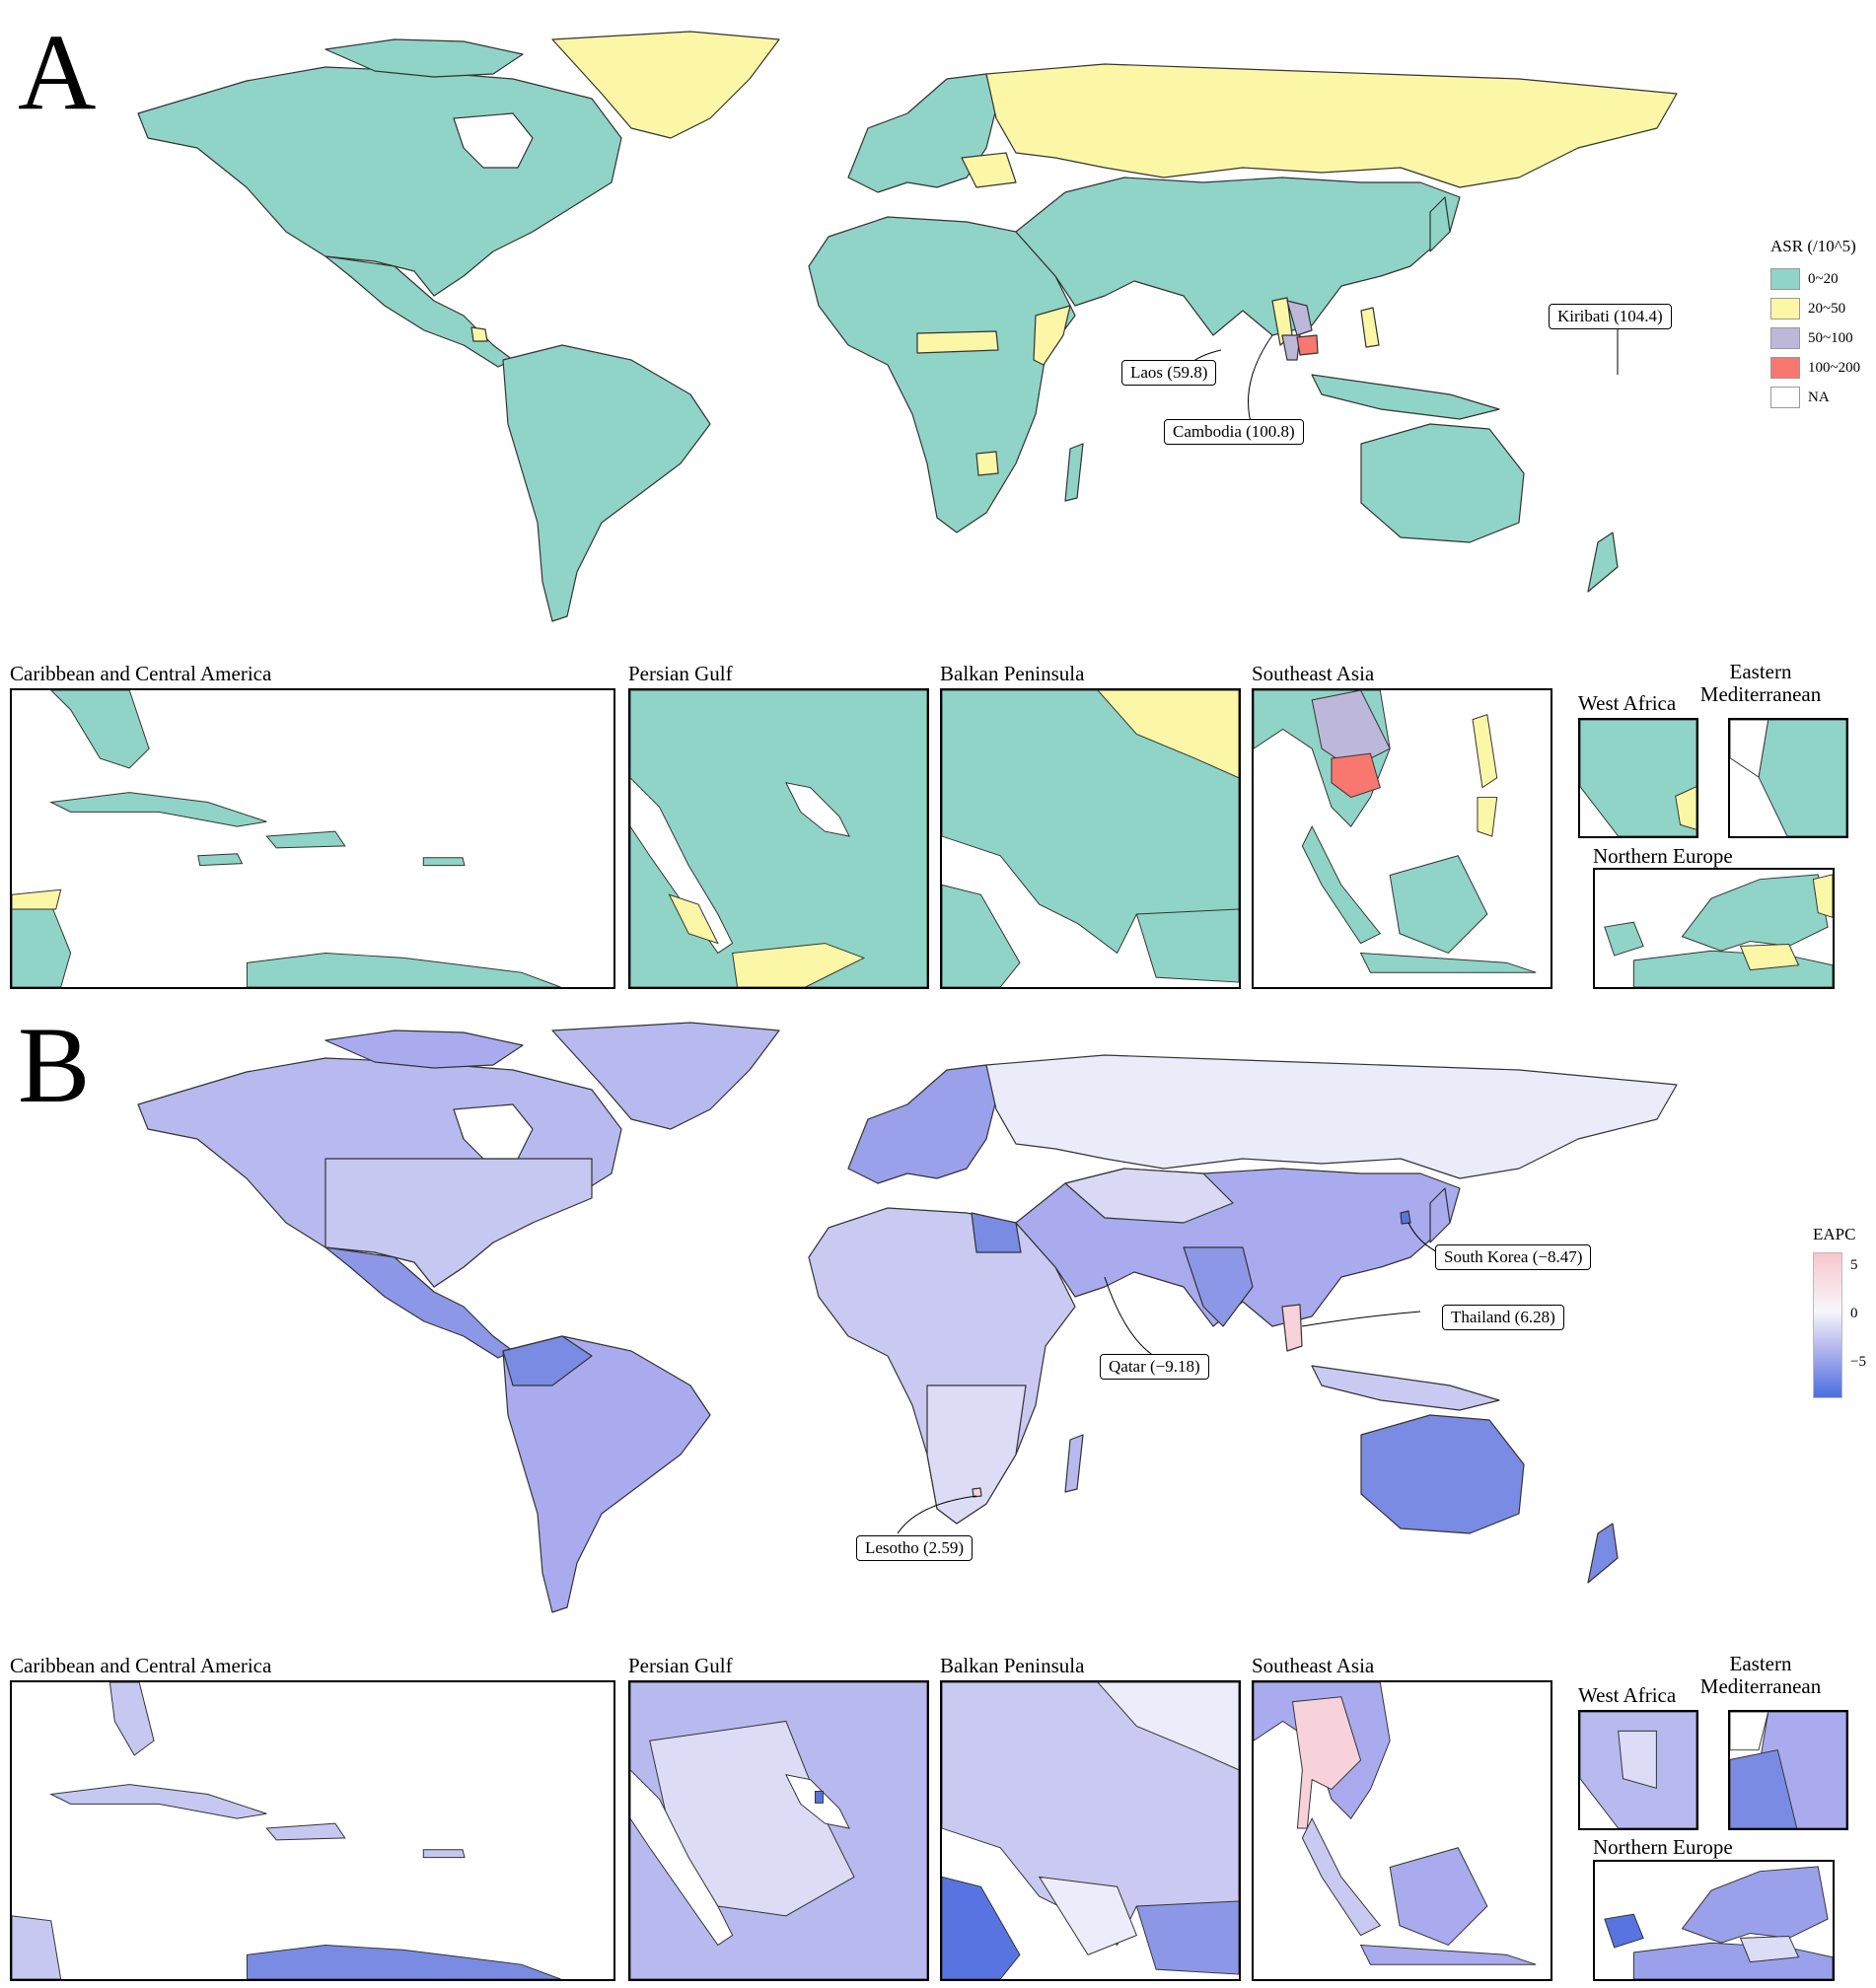  I want to click on country-somalia, so click(1052, 335).